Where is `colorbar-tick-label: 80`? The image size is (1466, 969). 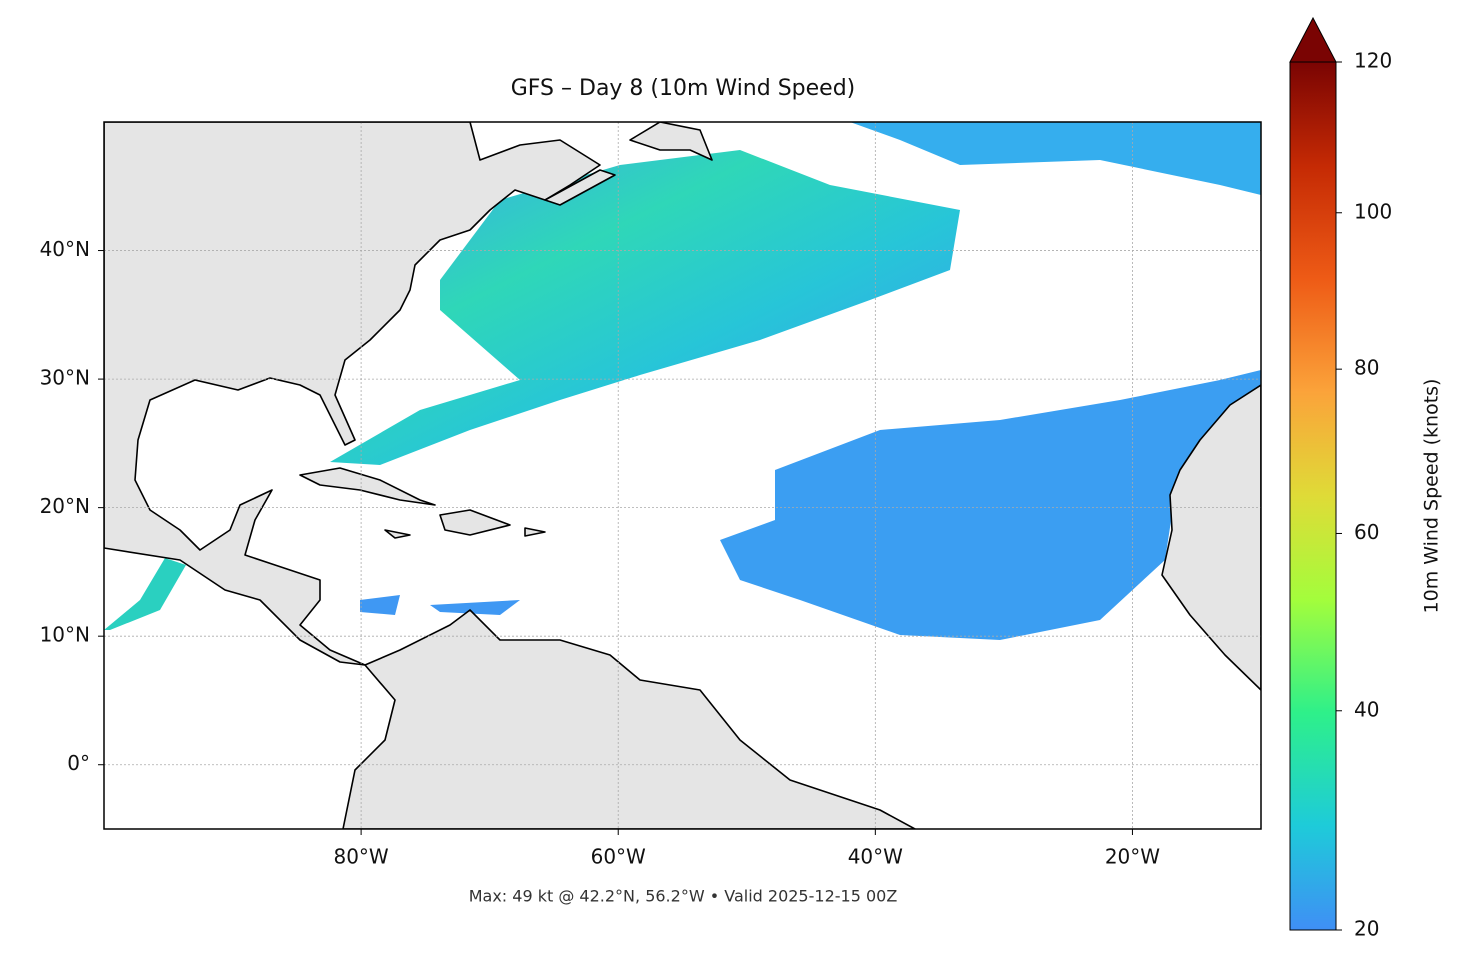
colorbar-tick-label: 80 is located at coordinates (1366, 368).